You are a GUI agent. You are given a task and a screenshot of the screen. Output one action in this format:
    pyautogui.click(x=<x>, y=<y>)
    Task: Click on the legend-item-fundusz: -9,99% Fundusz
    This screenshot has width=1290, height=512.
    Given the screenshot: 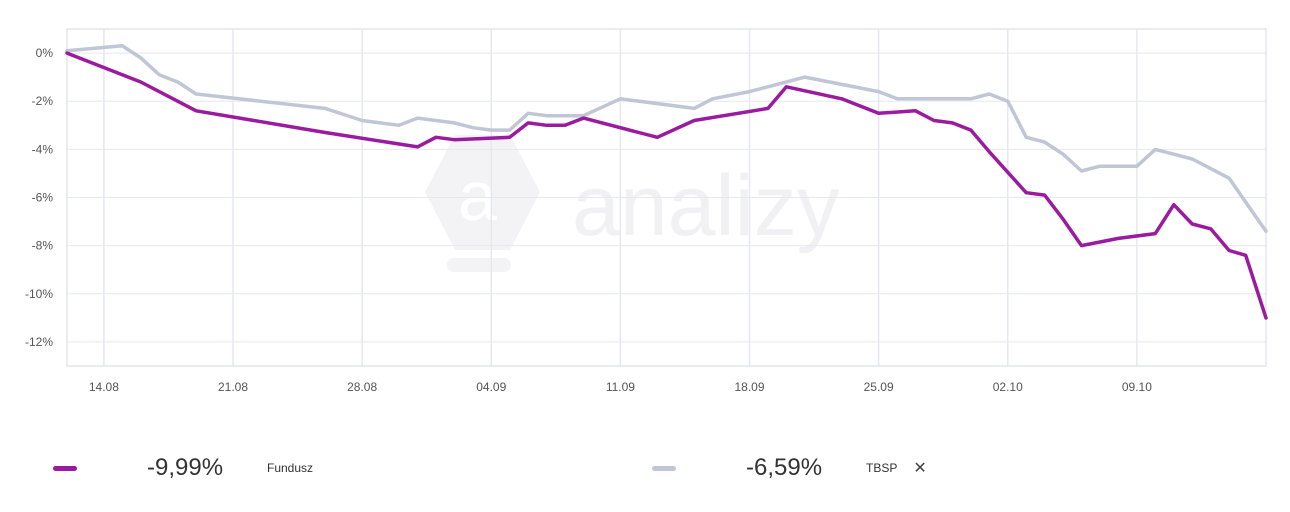 What is the action you would take?
    pyautogui.click(x=183, y=468)
    